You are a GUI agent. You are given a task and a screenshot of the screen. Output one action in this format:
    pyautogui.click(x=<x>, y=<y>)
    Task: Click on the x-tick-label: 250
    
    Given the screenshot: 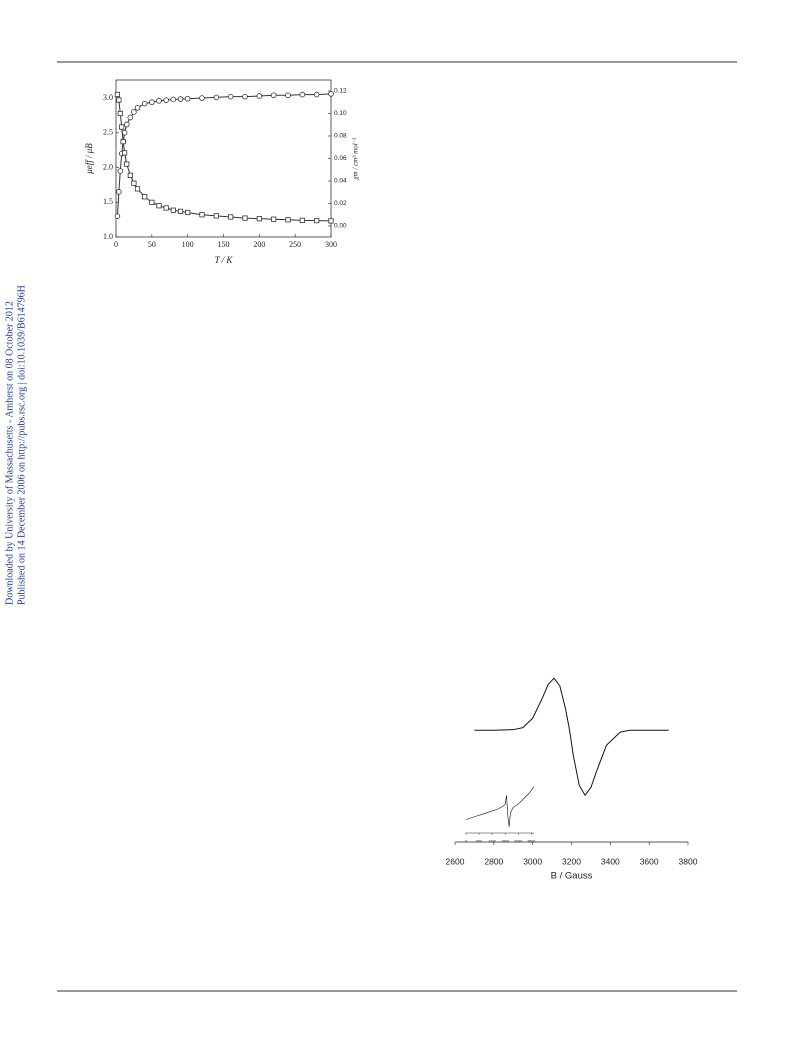 What is the action you would take?
    pyautogui.click(x=295, y=244)
    